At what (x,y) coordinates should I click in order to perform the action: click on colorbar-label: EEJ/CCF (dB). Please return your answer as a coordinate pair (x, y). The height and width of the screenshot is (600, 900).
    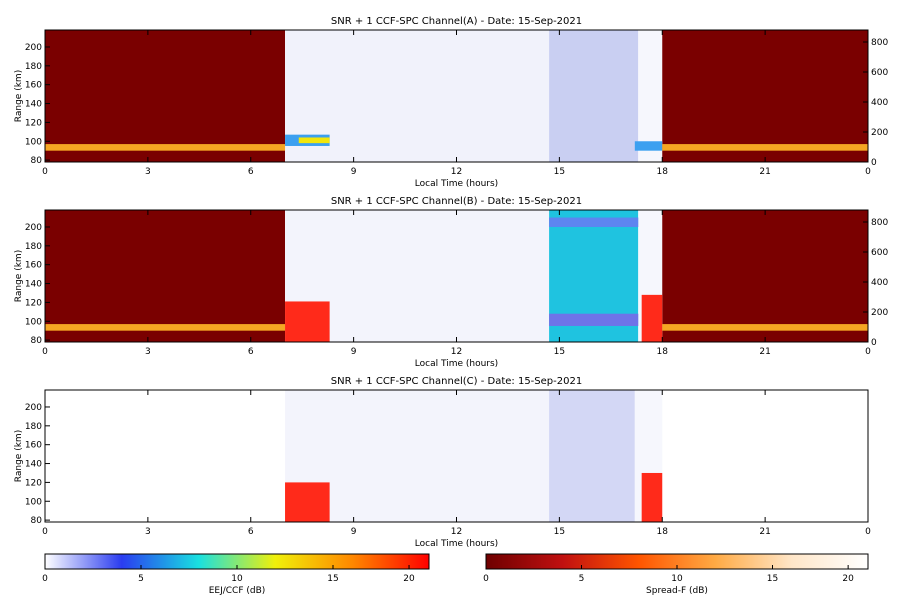
    Looking at the image, I should click on (237, 591).